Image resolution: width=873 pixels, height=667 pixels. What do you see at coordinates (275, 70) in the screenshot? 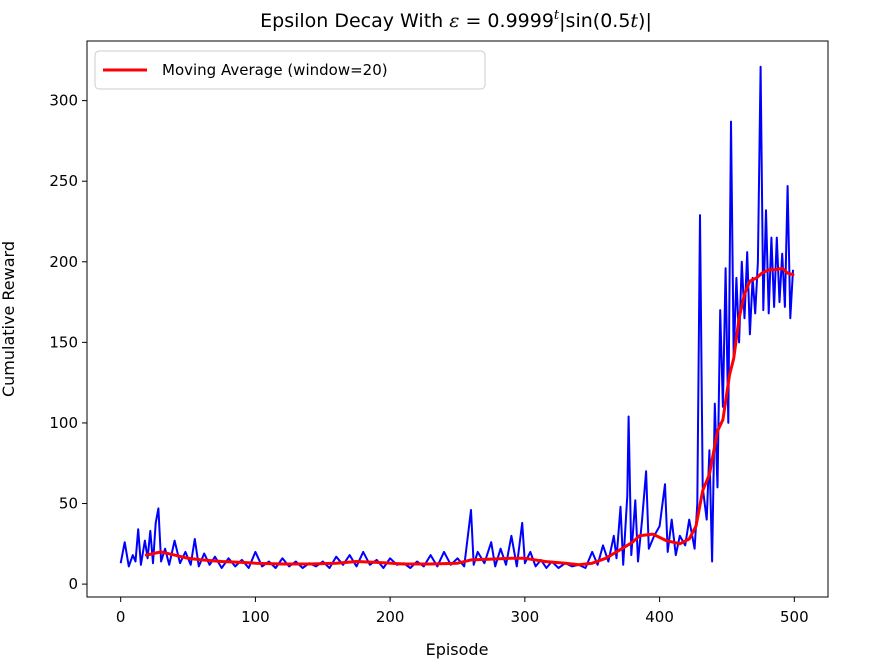
I see `legend-label-moving-average: Moving Average (window=20)` at bounding box center [275, 70].